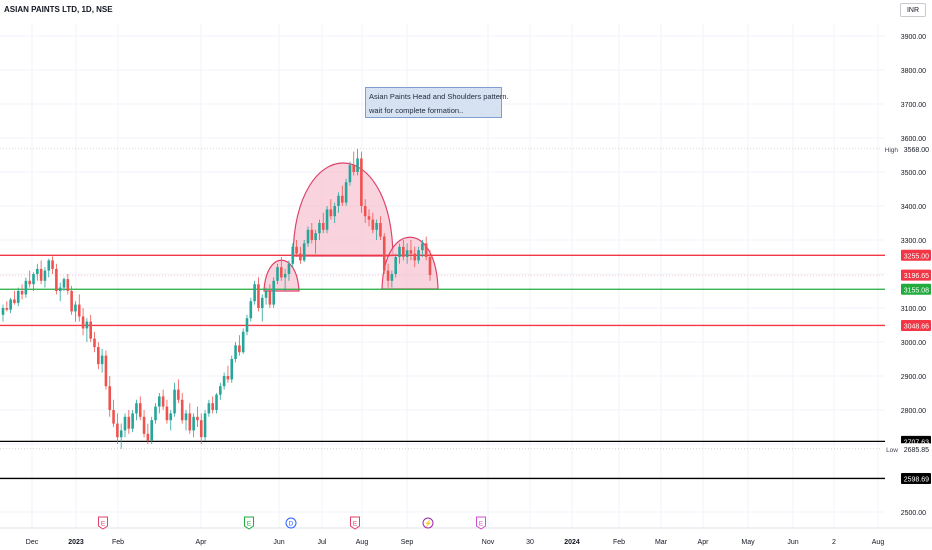 Image resolution: width=932 pixels, height=550 pixels. I want to click on split-icon, so click(428, 523).